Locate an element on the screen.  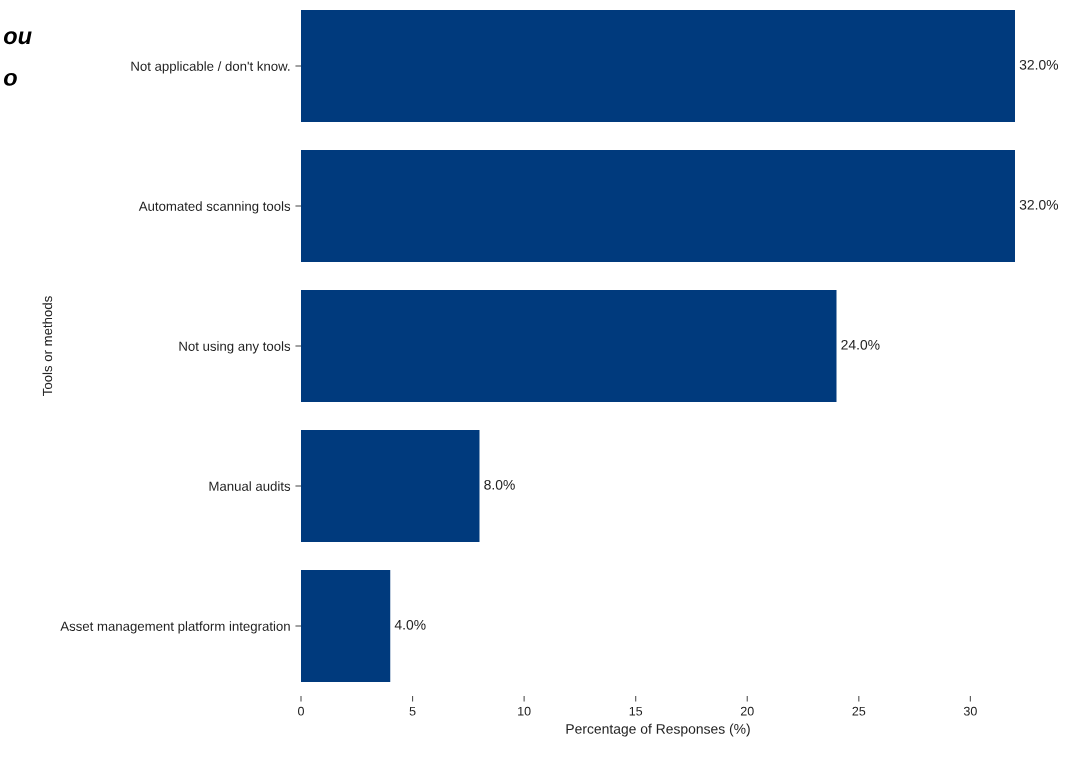
y-tick-label: Not applicable / don't know. is located at coordinates (210, 67).